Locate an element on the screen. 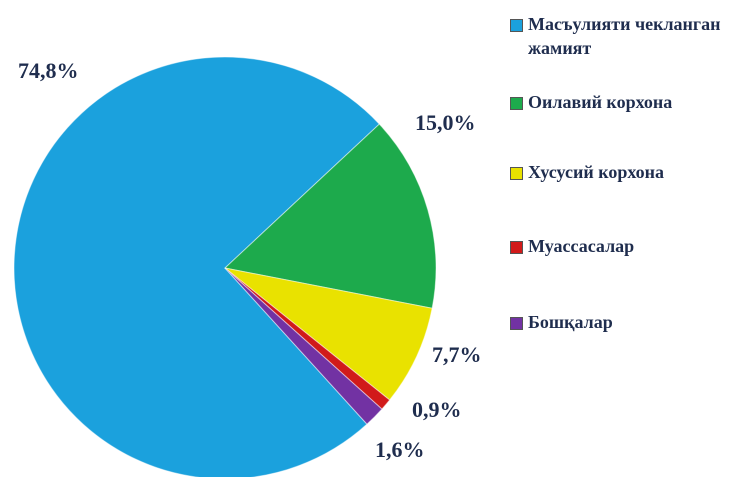 The width and height of the screenshot is (732, 477). legend-label: Бошқалар is located at coordinates (570, 322).